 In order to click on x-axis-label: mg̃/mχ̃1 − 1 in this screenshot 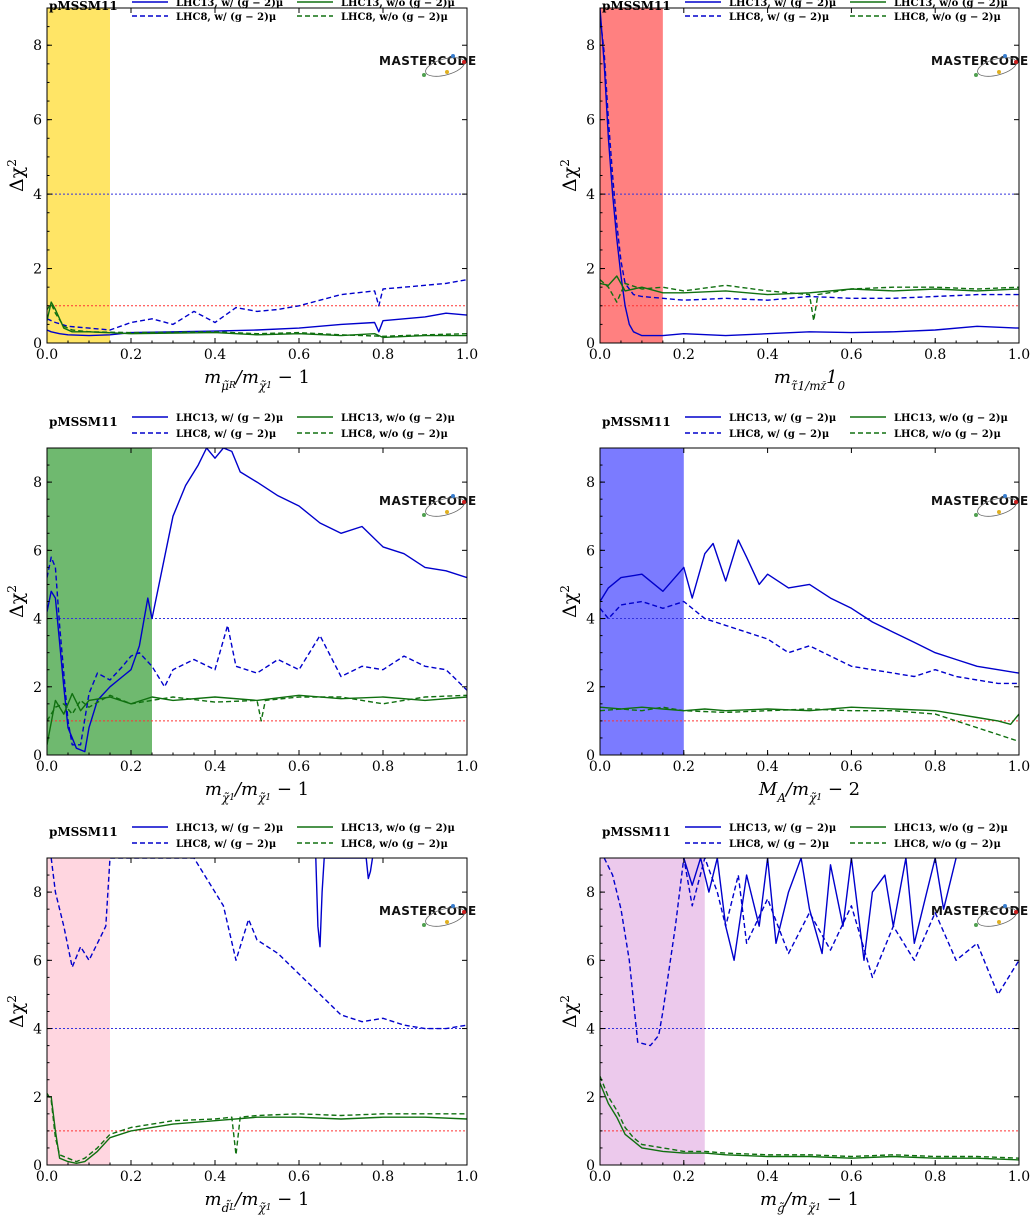, I will do `click(809, 1202)`.